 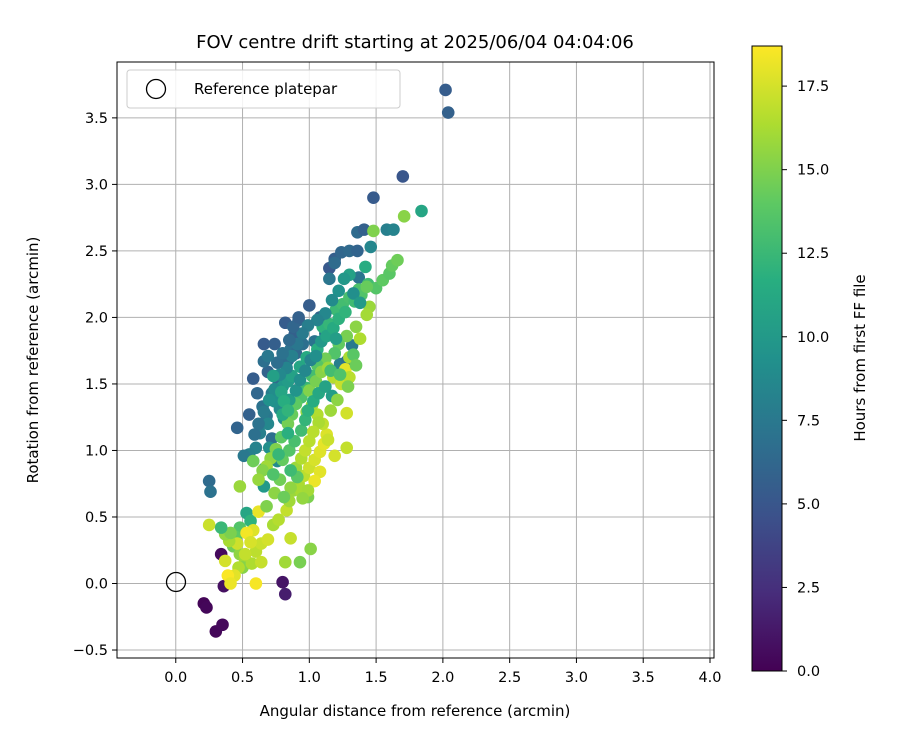 I want to click on colorbar-tick-label: 5.0, so click(x=808, y=505).